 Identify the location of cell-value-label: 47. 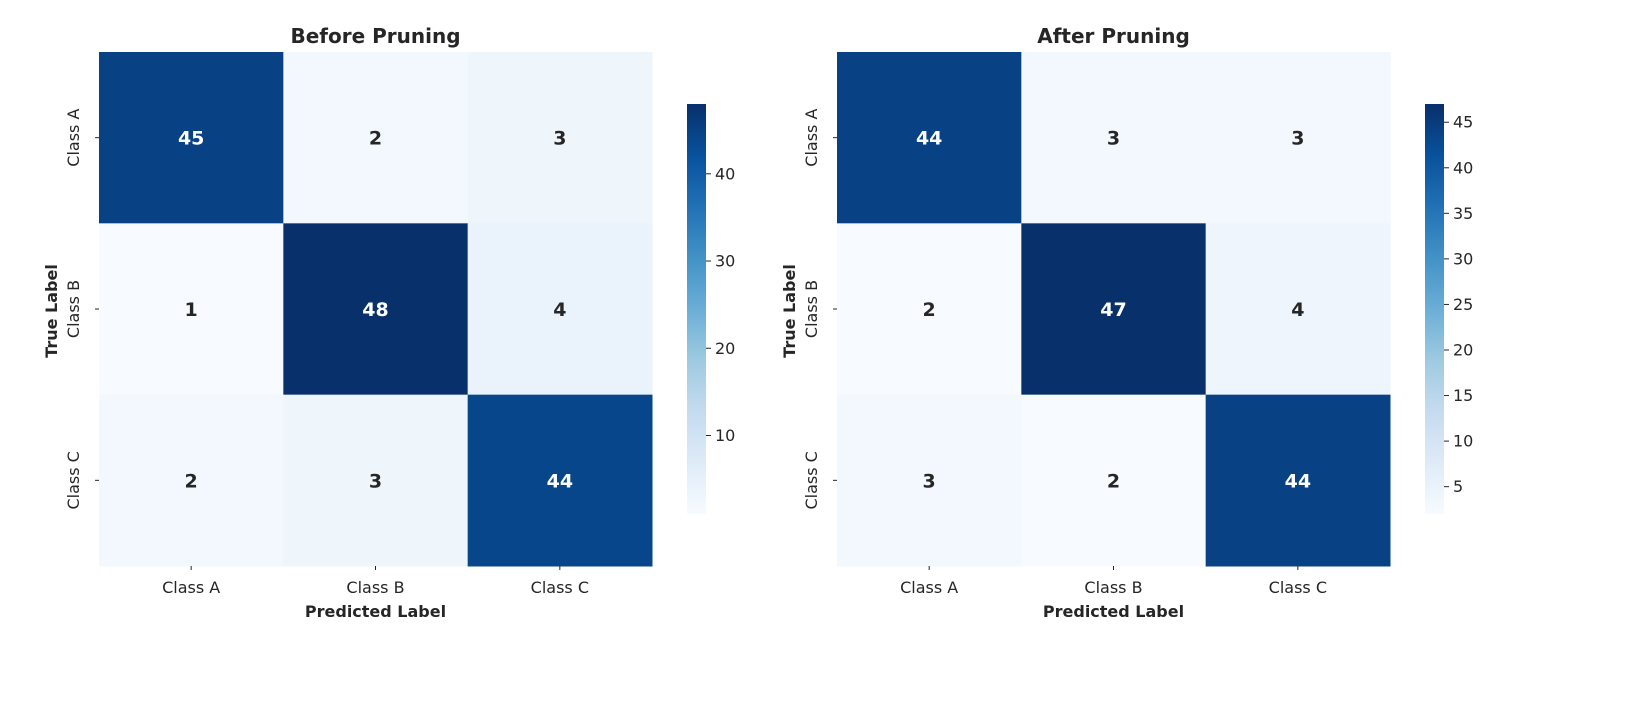
(1113, 310).